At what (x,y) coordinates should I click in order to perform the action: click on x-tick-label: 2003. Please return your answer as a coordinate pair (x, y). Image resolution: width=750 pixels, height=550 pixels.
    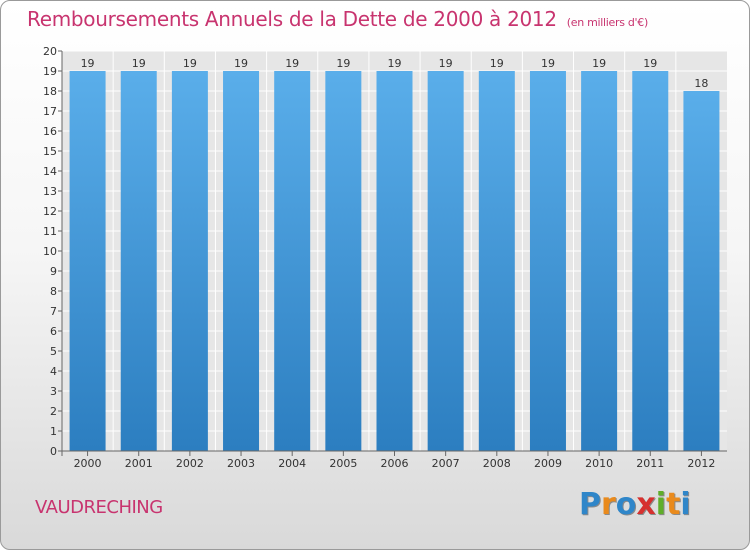
    Looking at the image, I should click on (241, 463).